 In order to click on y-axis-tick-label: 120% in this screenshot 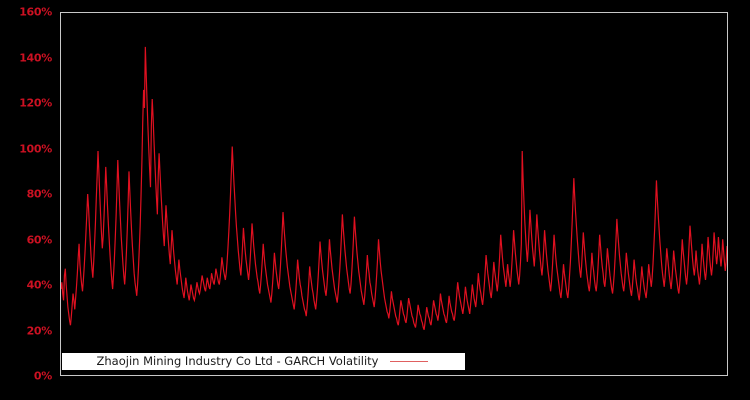, I will do `click(35, 103)`.